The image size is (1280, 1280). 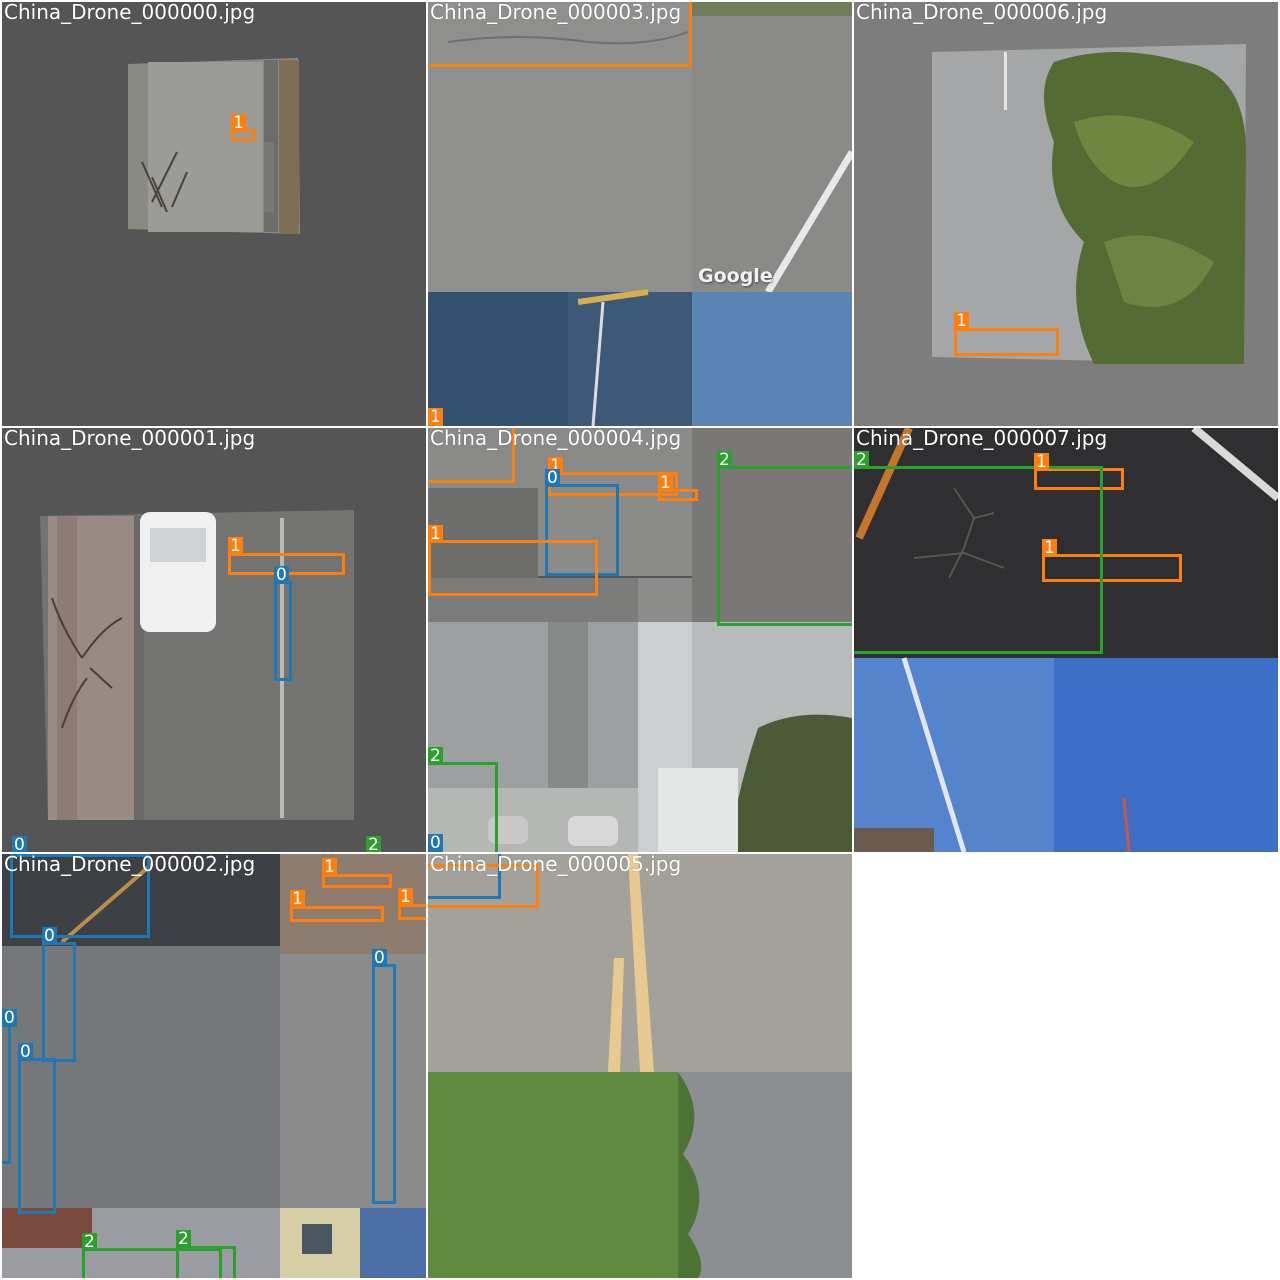 I want to click on image-caption: China_Drone_000005.jpg, so click(x=556, y=865).